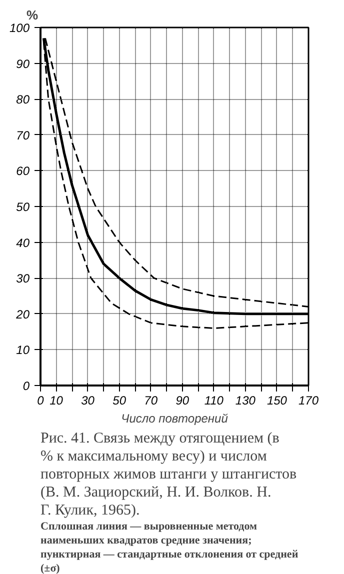  Describe the element at coordinates (57, 401) in the screenshot. I see `x-tick-label: 10` at that location.